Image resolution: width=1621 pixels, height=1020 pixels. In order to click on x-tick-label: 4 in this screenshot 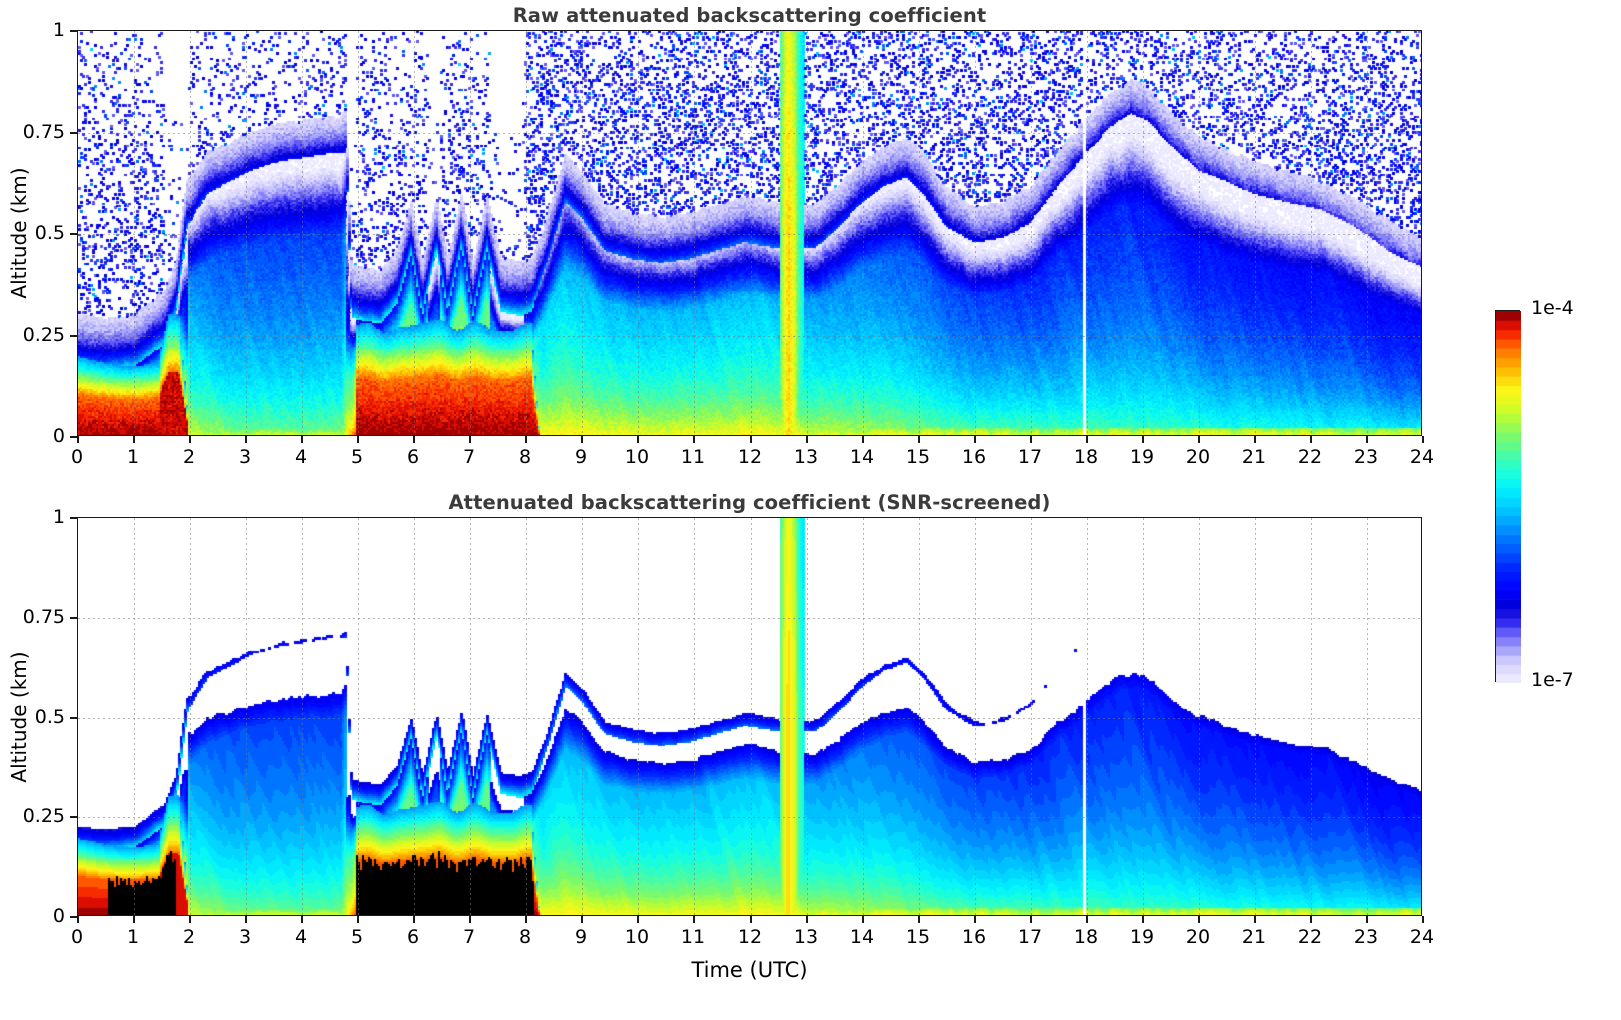, I will do `click(301, 937)`.